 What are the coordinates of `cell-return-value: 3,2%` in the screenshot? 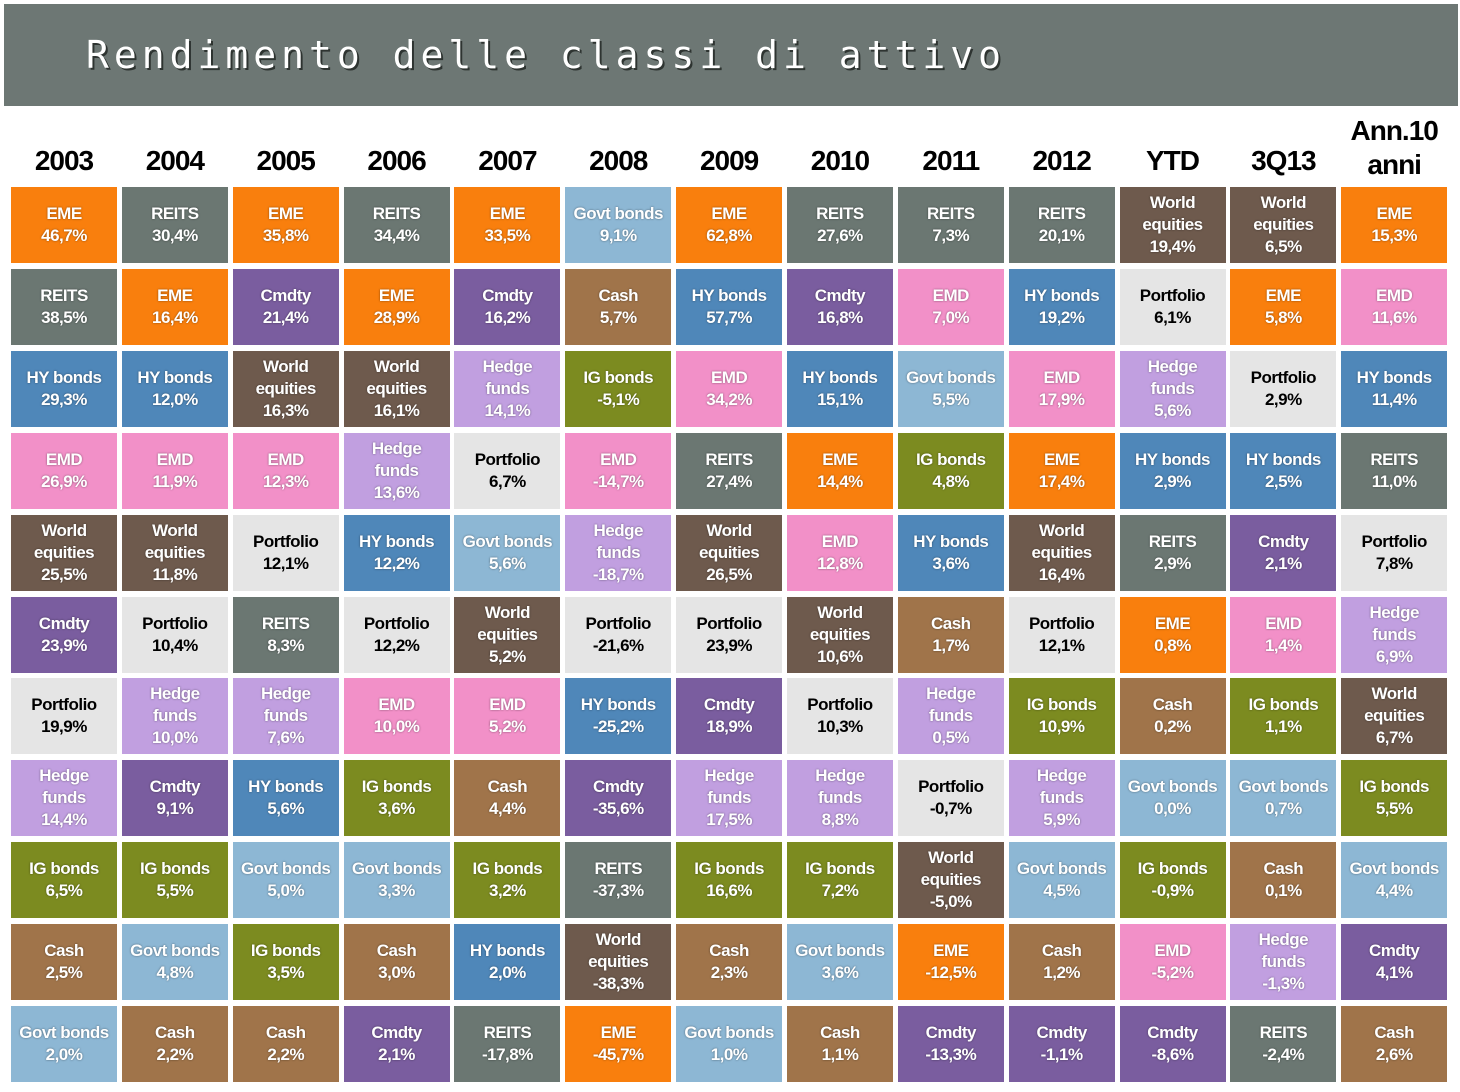 It's located at (507, 891).